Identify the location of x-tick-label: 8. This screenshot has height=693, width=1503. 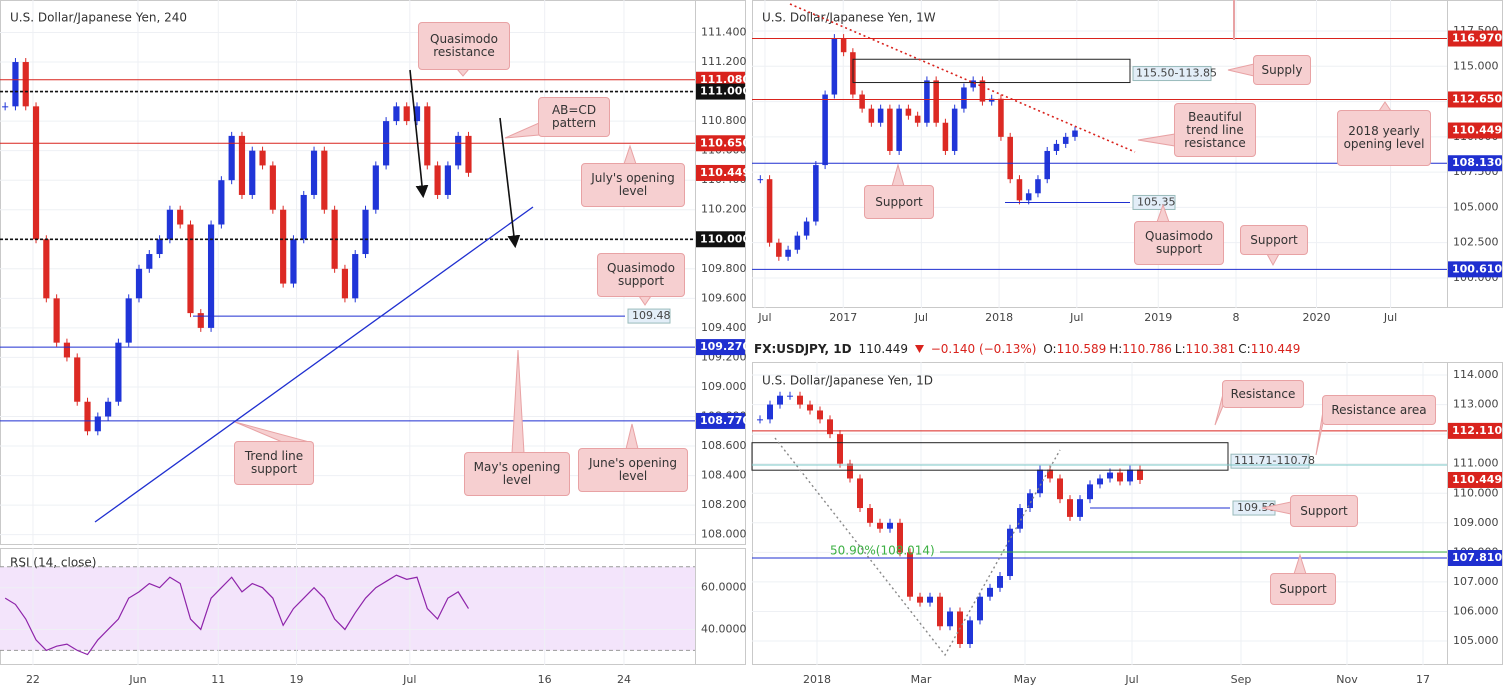
(1236, 317).